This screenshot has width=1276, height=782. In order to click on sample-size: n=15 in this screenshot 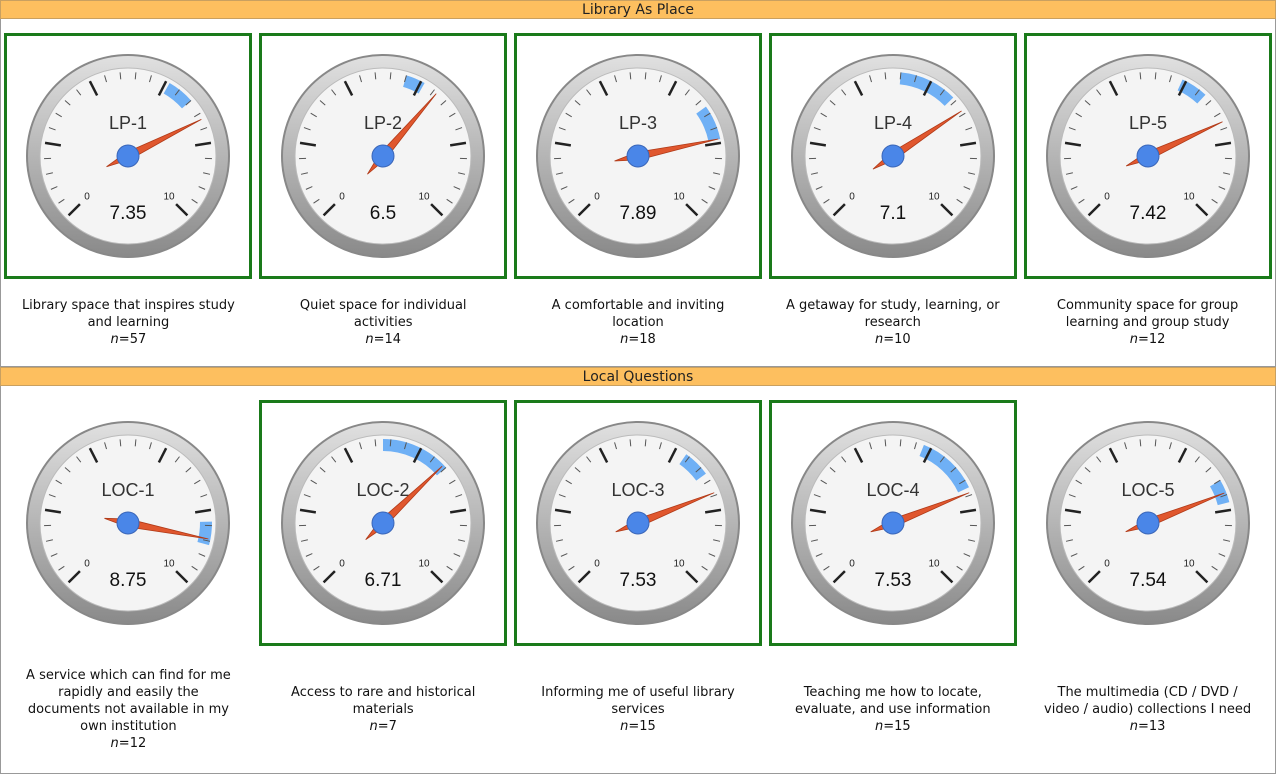, I will do `click(638, 726)`.